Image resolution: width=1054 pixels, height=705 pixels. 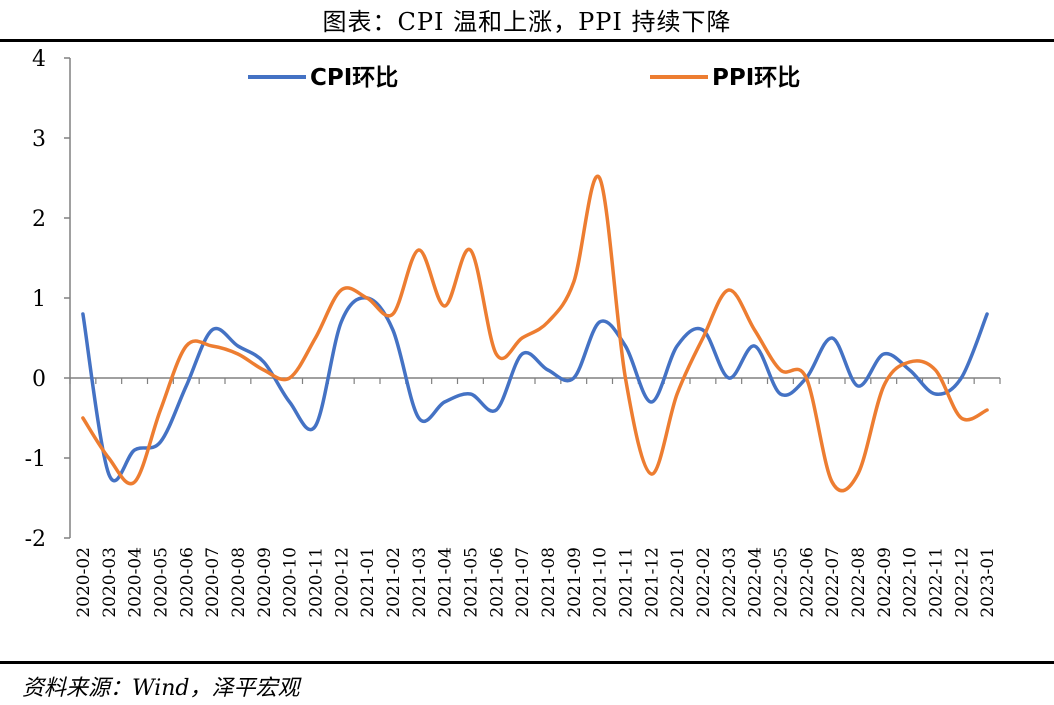 I want to click on x-tick-label: 2022-12, so click(x=962, y=582).